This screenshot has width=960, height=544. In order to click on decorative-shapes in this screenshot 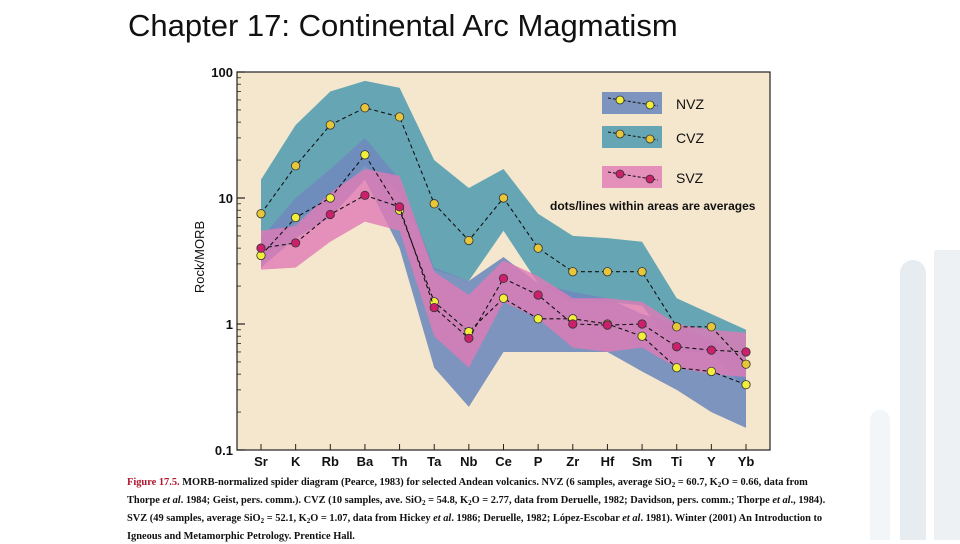, I will do `click(910, 395)`.